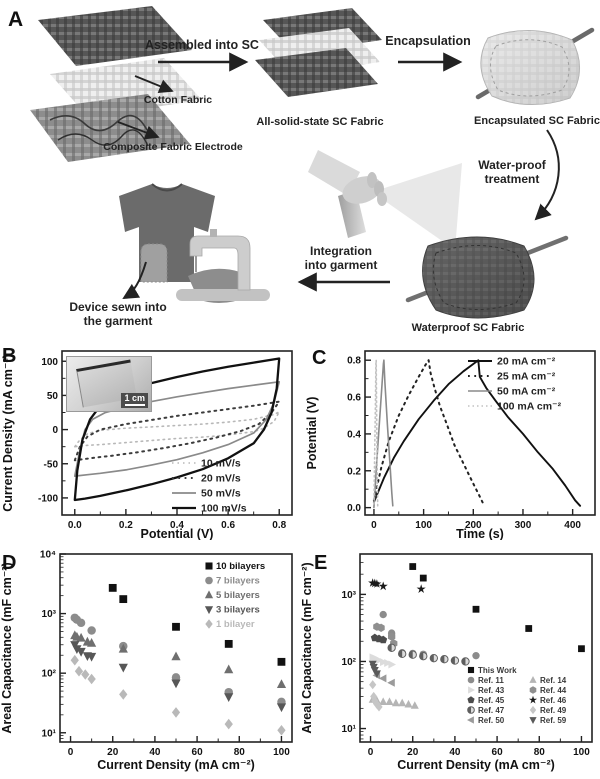 The height and width of the screenshot is (779, 600). What do you see at coordinates (526, 377) in the screenshot?
I see `svg-text: 25 mA cm⁻²` at bounding box center [526, 377].